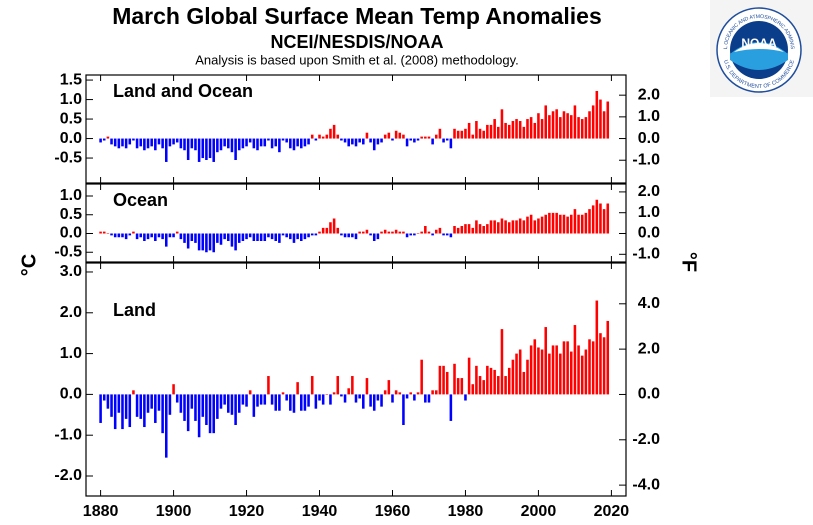  What do you see at coordinates (646, 439) in the screenshot?
I see `y2-tick-label: -2.0` at bounding box center [646, 439].